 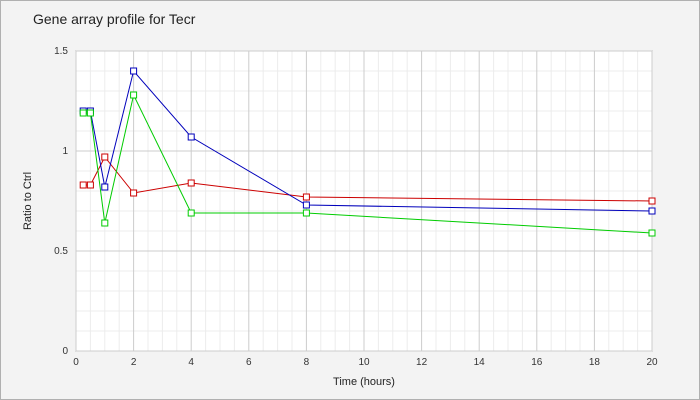 I want to click on x-tick-label: 20, so click(x=652, y=362).